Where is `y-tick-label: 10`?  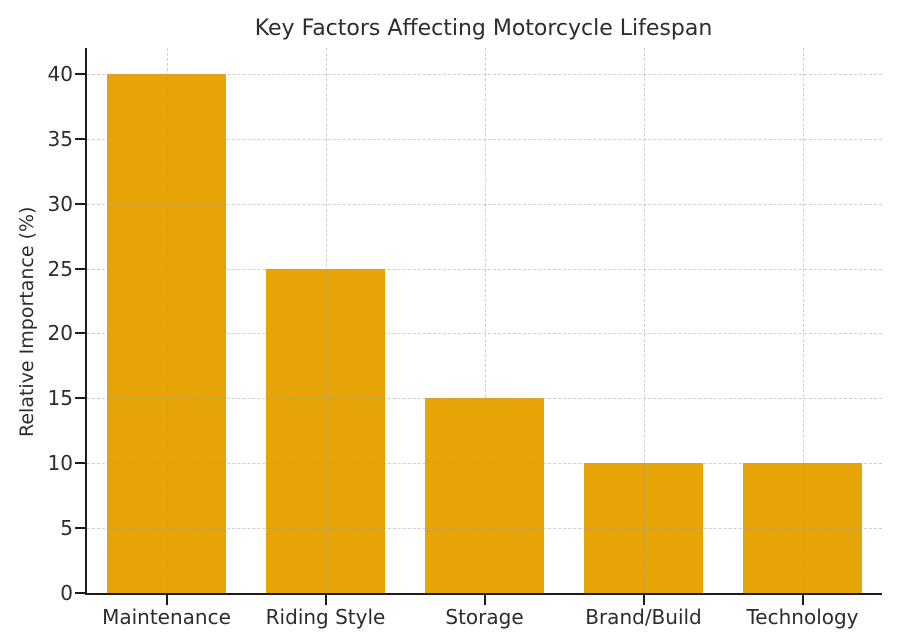 y-tick-label: 10 is located at coordinates (60, 463).